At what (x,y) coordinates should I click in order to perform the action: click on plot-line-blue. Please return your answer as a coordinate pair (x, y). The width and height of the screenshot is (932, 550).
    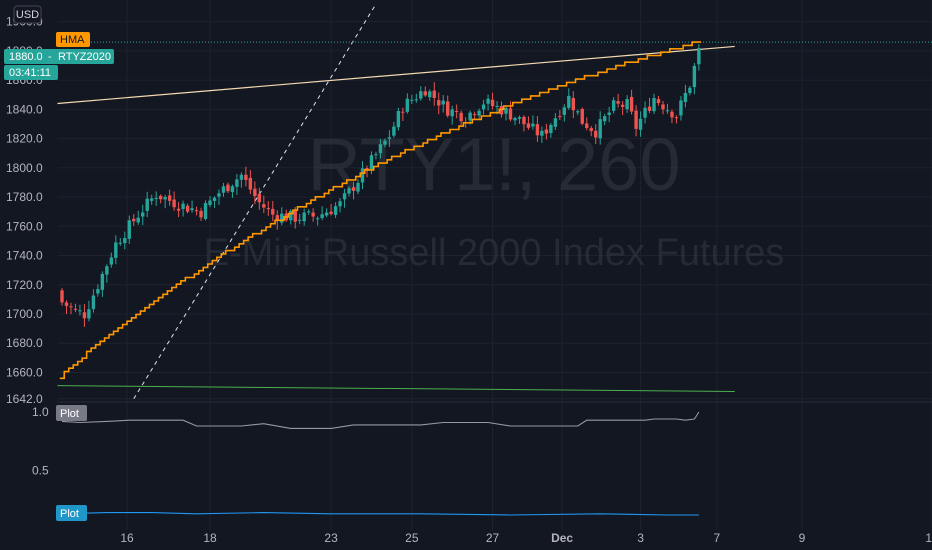
    Looking at the image, I should click on (380, 514).